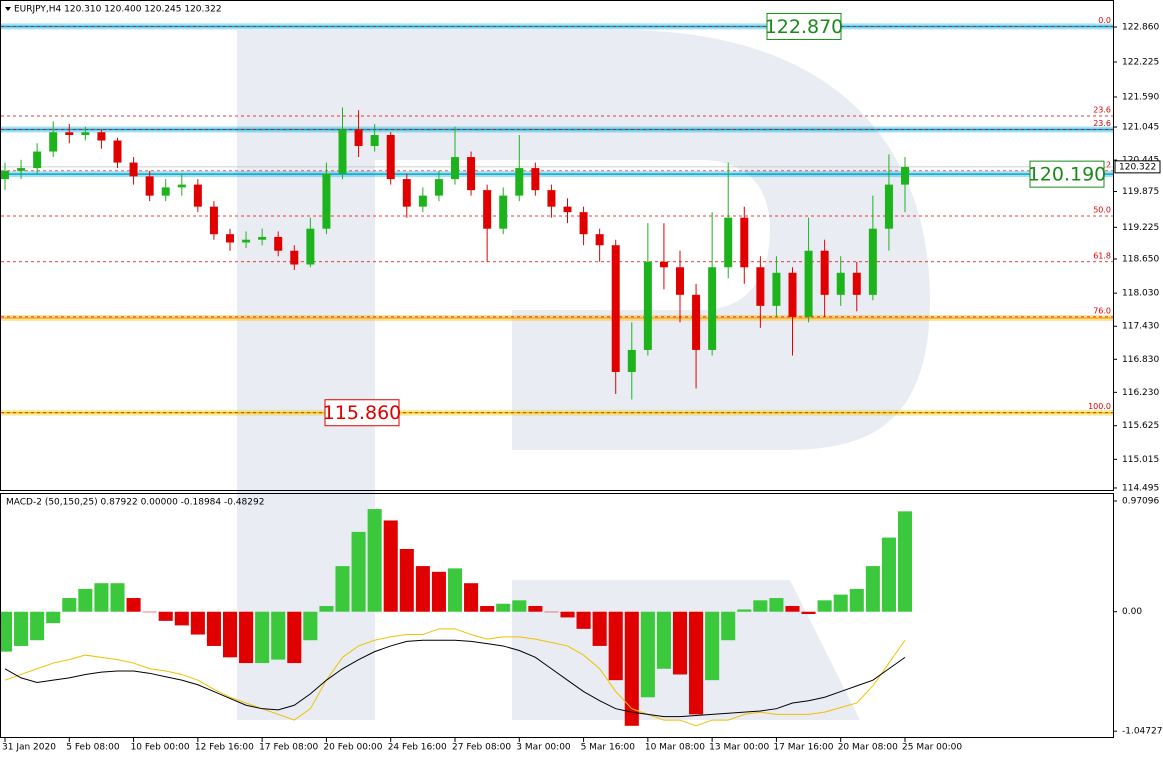  What do you see at coordinates (1140, 393) in the screenshot?
I see `y-tick-label: 116.230` at bounding box center [1140, 393].